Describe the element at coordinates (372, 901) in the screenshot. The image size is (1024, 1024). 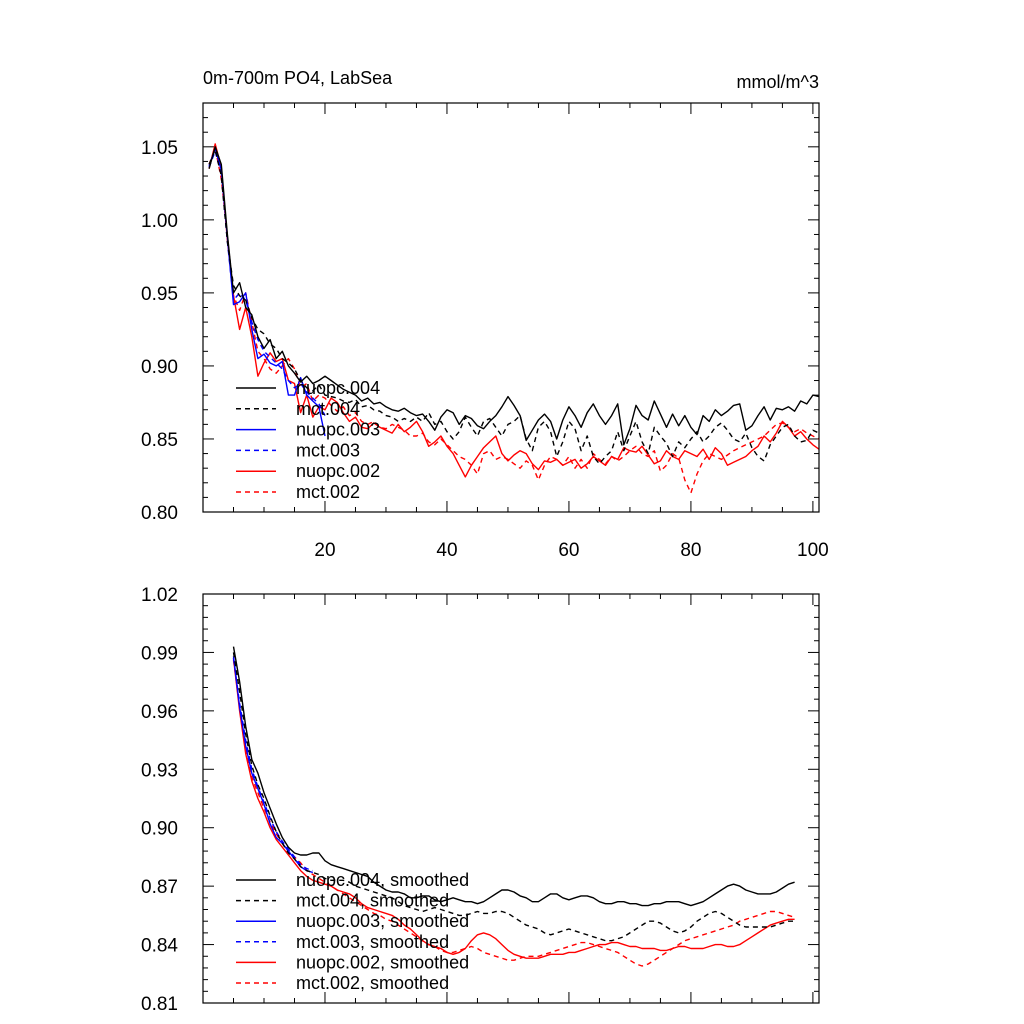
I see `bottom-legend-label: mct.004, smoothed` at that location.